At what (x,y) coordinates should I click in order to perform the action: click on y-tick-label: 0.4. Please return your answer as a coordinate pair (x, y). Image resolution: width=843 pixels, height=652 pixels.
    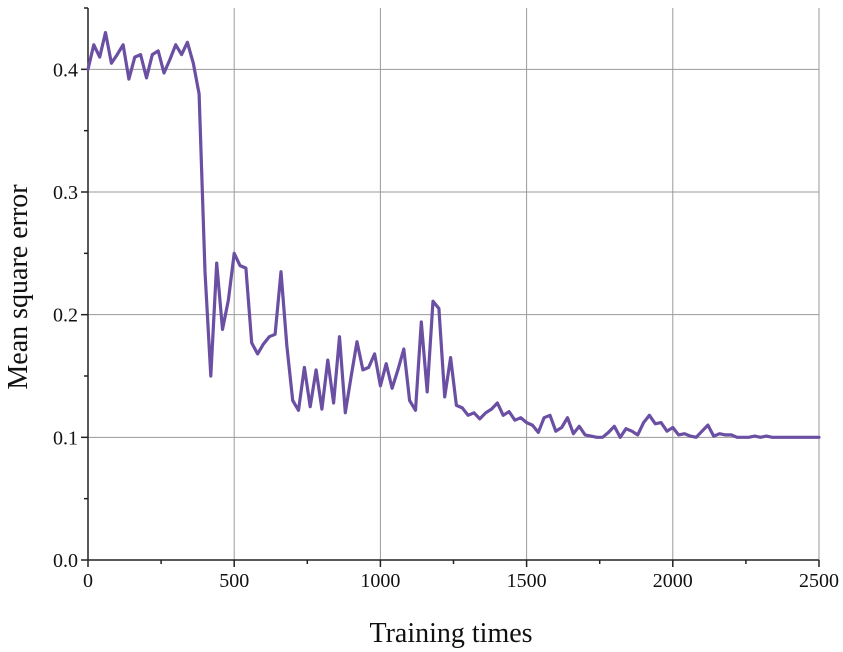
    Looking at the image, I should click on (65, 70).